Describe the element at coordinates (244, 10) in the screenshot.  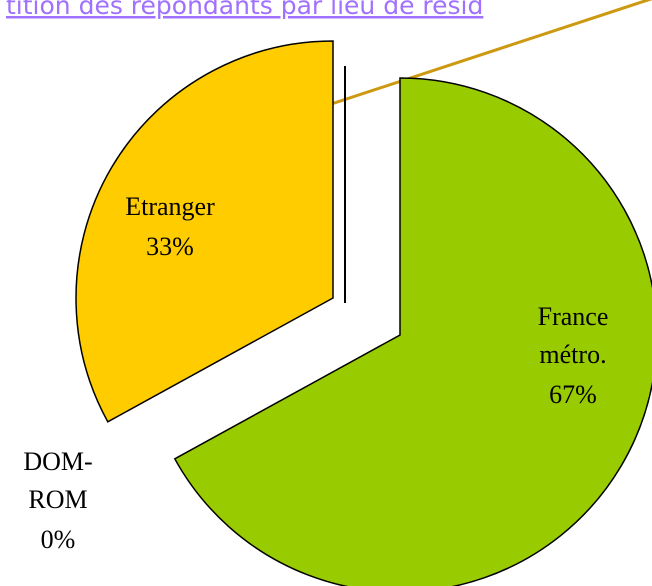
I see `chart-title: tition des répondants par lieu de résid` at that location.